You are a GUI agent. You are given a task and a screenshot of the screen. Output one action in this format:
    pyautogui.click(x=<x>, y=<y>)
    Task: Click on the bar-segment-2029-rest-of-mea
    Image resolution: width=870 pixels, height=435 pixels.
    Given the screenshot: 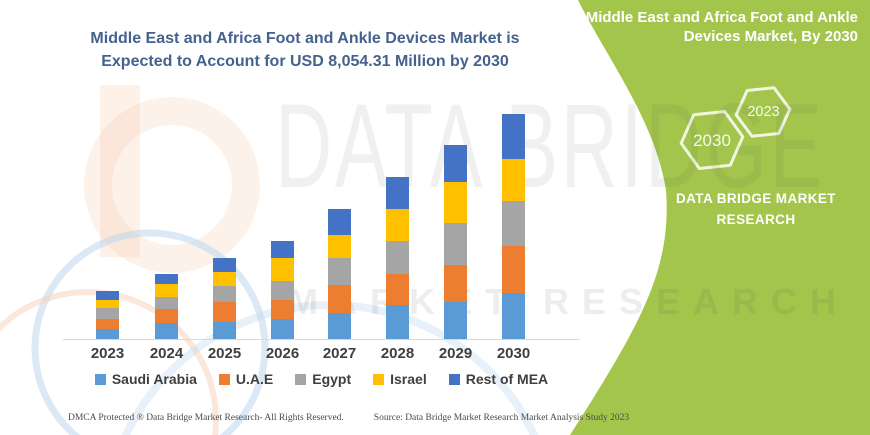 What is the action you would take?
    pyautogui.click(x=455, y=163)
    